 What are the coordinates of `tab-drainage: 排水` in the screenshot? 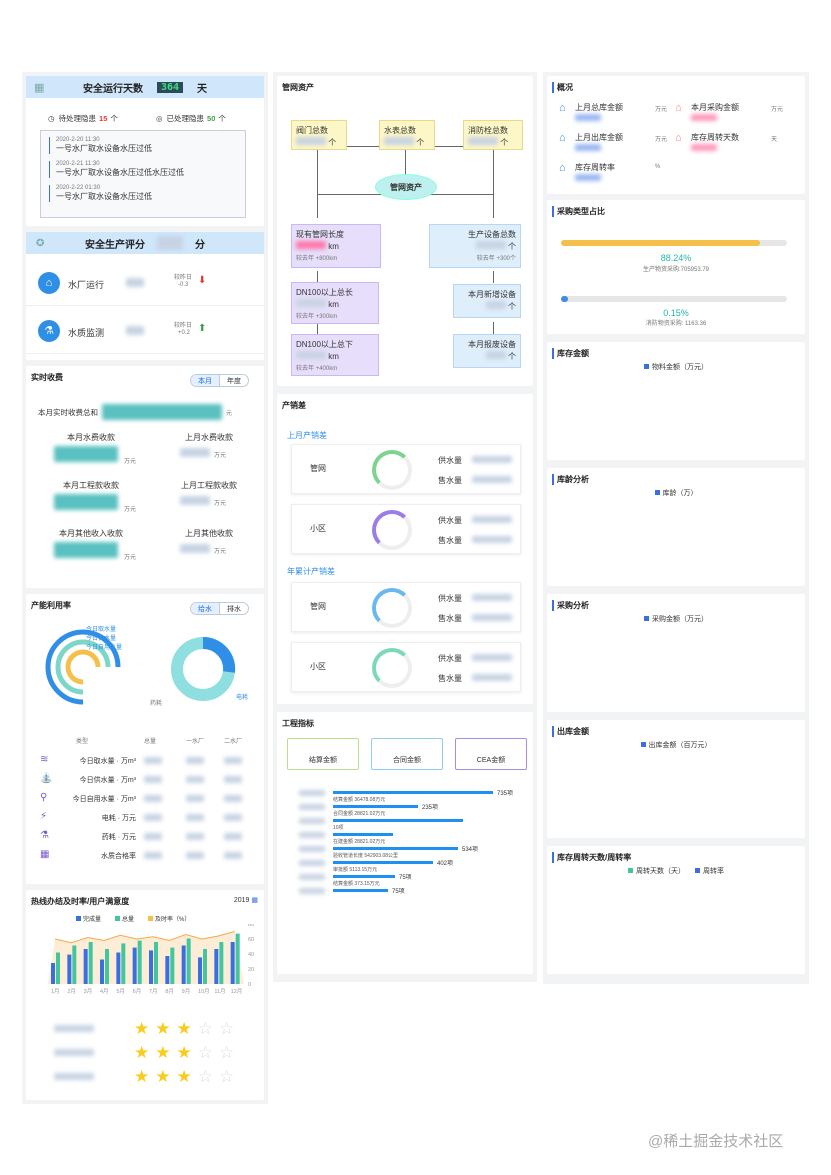 It's located at (234, 609).